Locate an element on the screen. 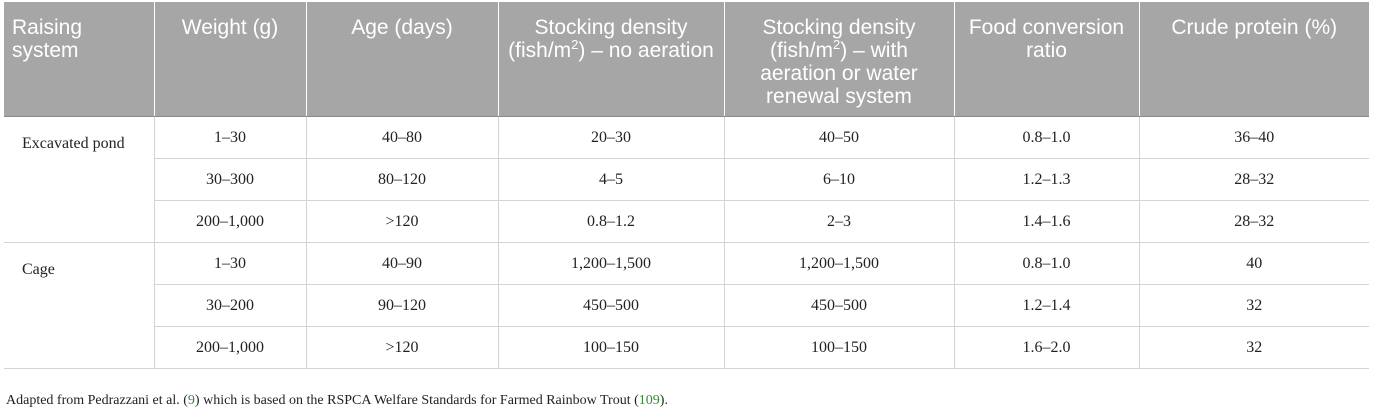 The image size is (1377, 418). header-age: Age (days) is located at coordinates (401, 59).